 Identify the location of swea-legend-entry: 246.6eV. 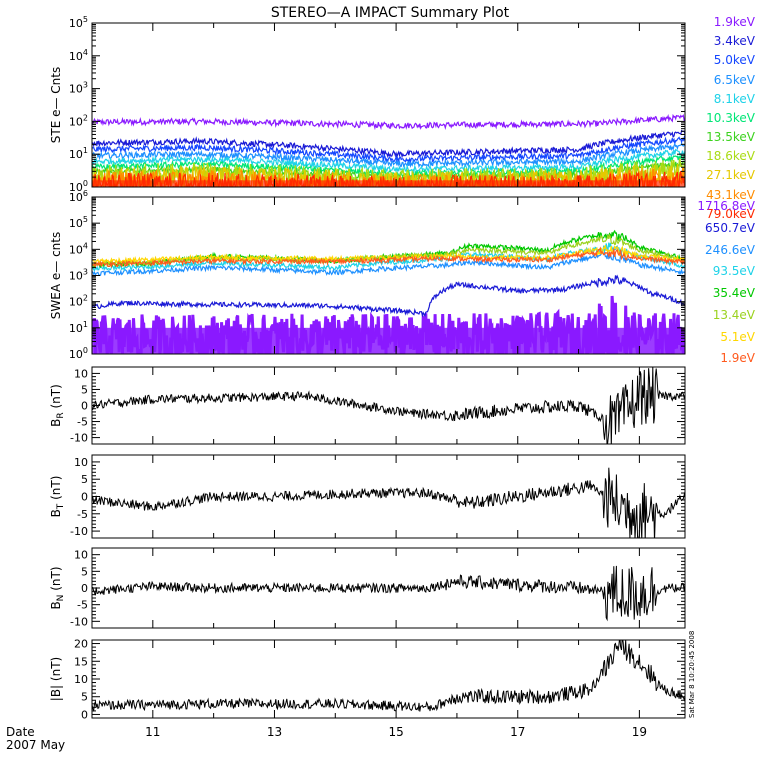
(730, 250).